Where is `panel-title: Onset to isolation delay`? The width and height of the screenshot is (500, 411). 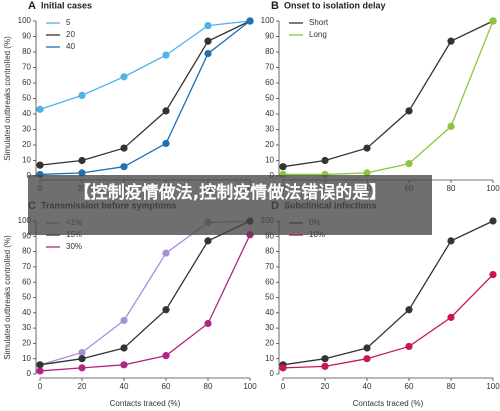
panel-title: Onset to isolation delay is located at coordinates (335, 5).